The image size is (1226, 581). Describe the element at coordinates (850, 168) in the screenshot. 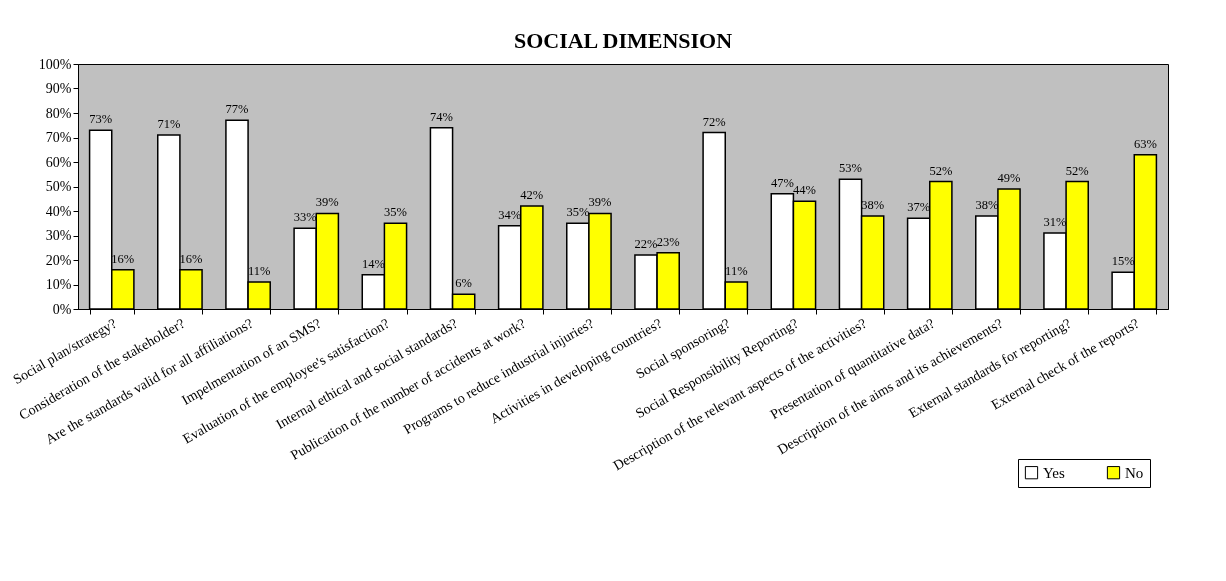

I see `data-label: 53%` at that location.